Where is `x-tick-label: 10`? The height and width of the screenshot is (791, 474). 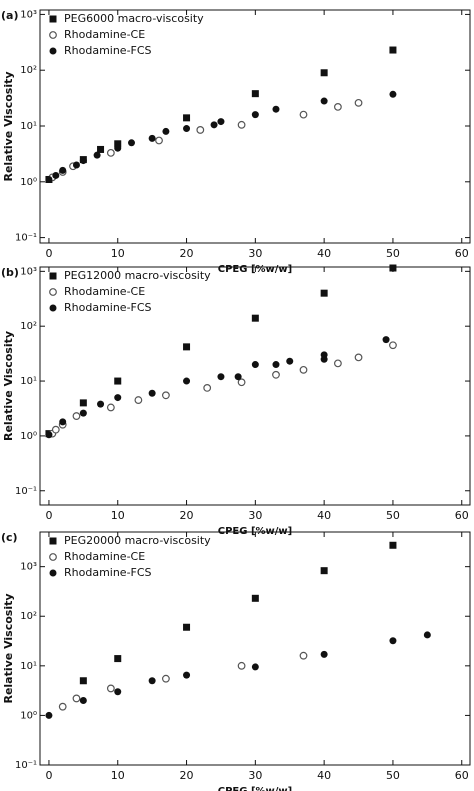
x-tick-label: 10 is located at coordinates (118, 253).